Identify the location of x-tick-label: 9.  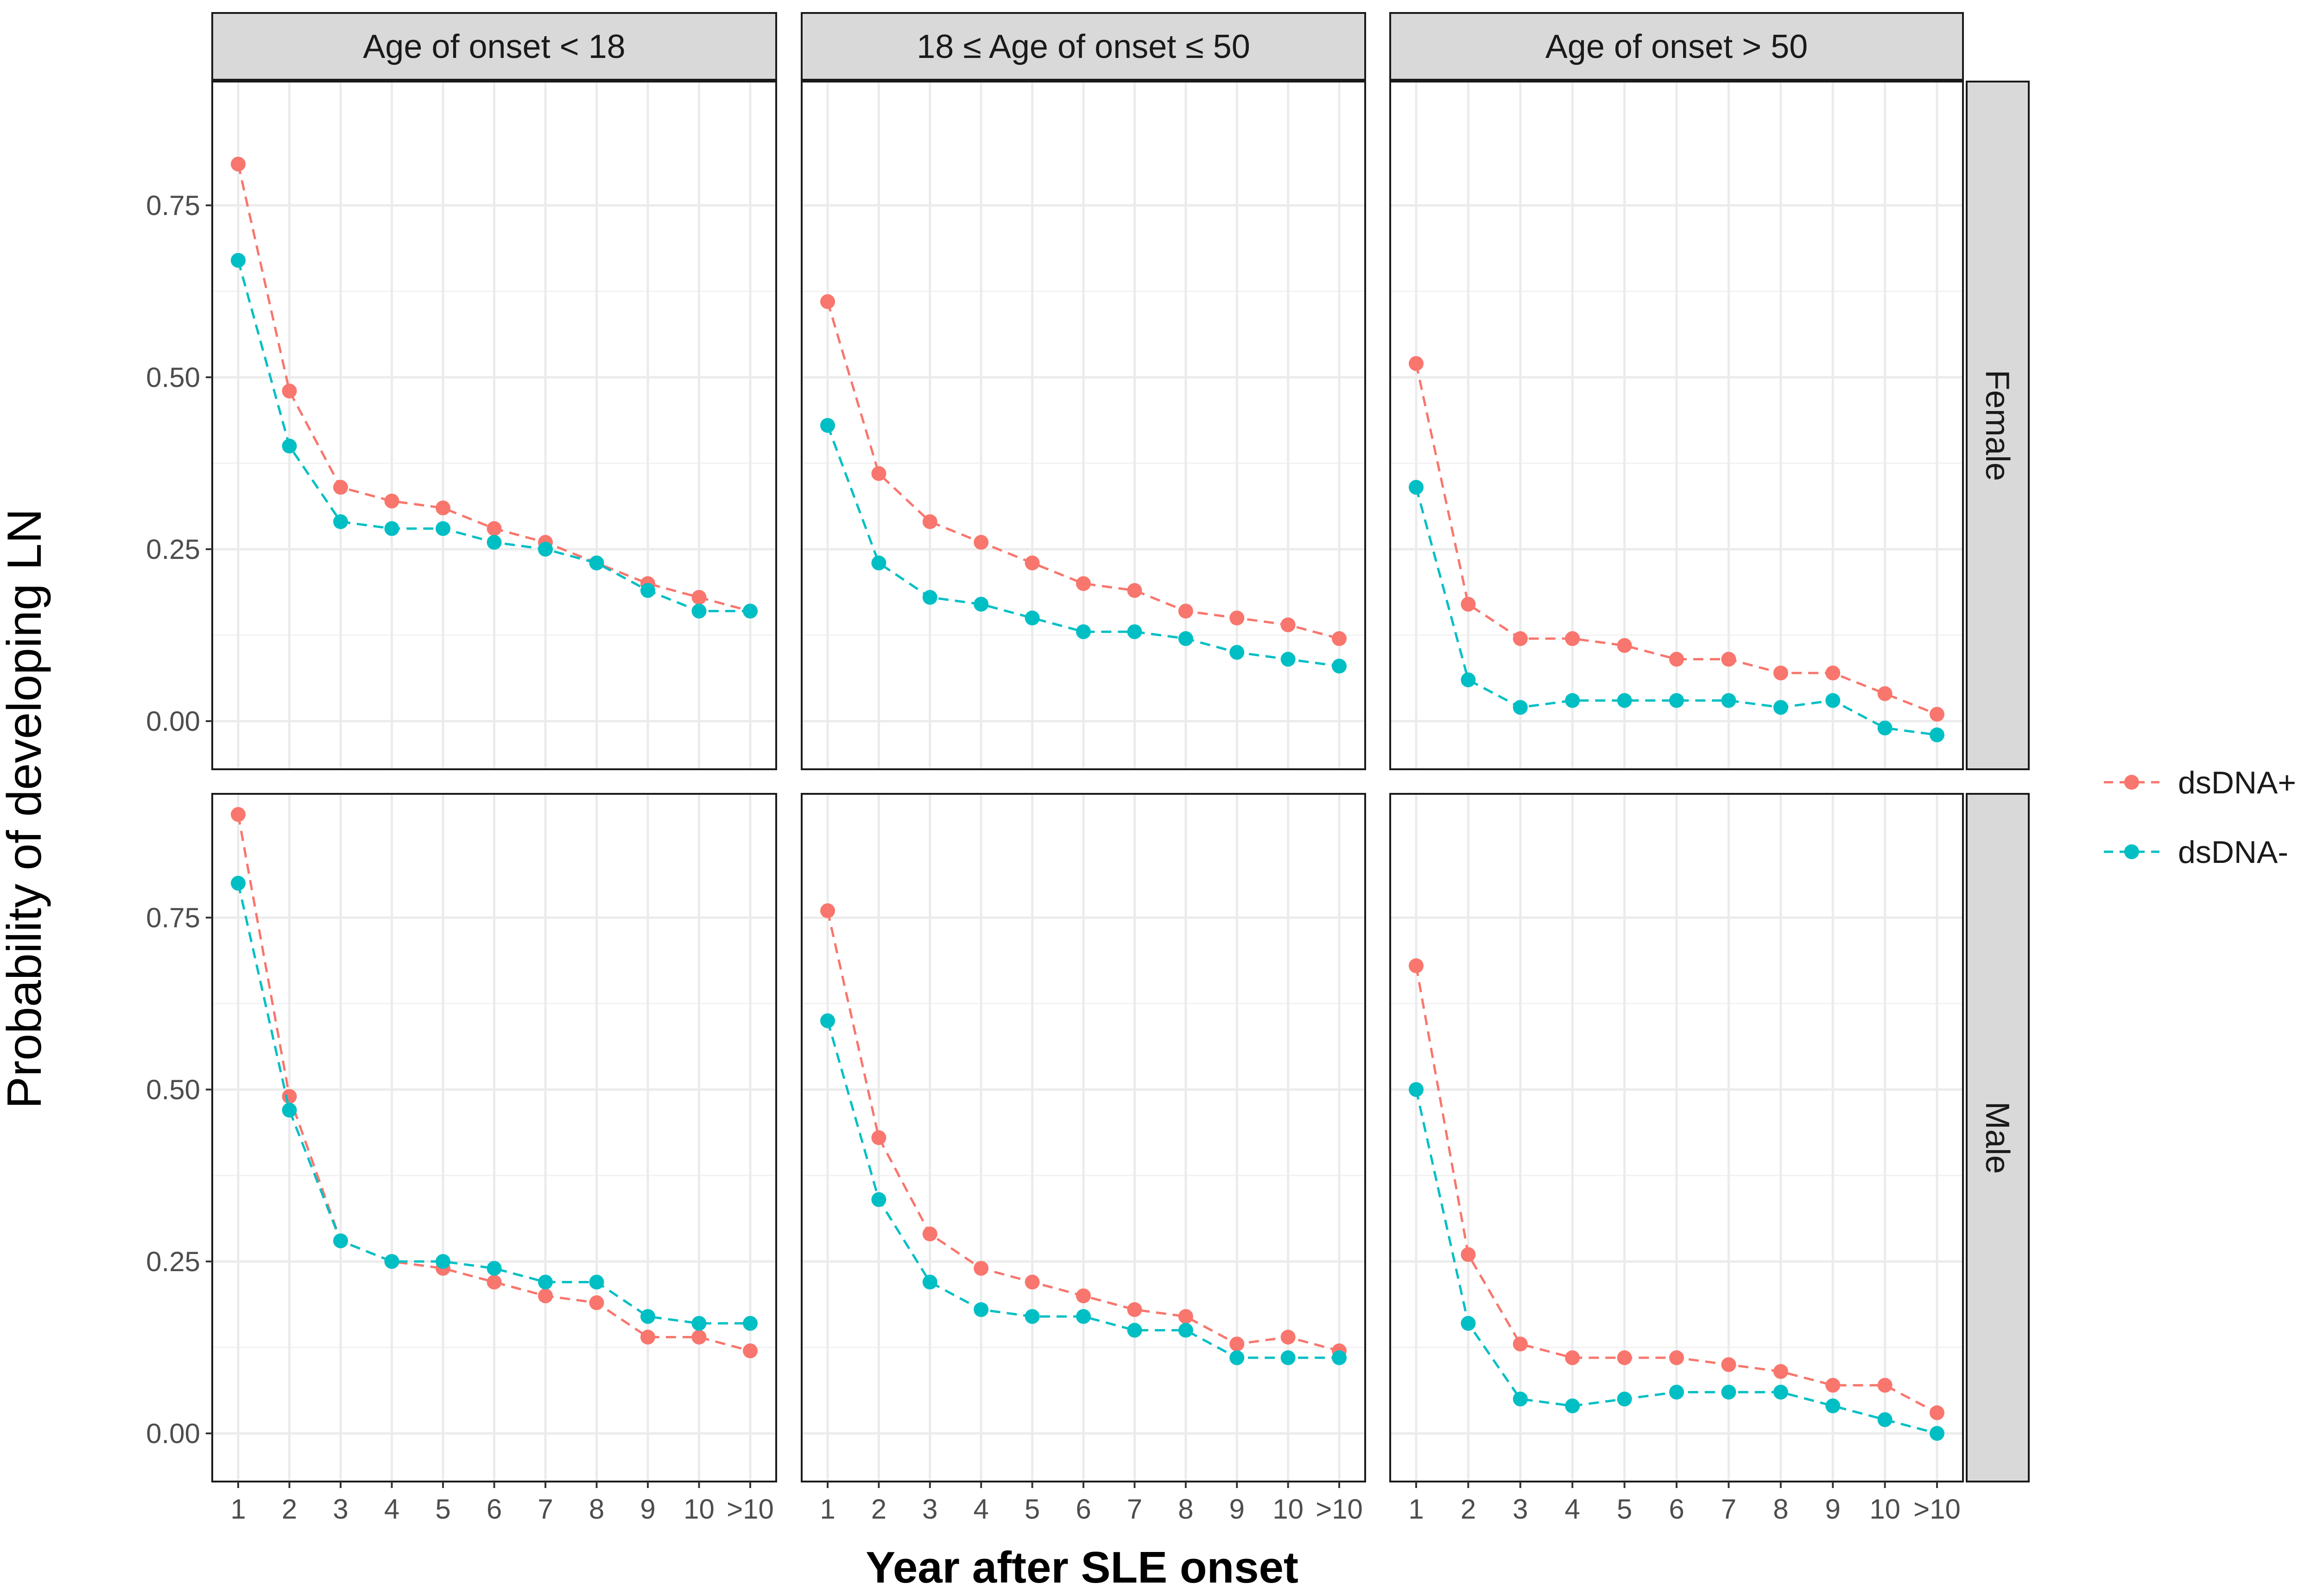
(1237, 1509).